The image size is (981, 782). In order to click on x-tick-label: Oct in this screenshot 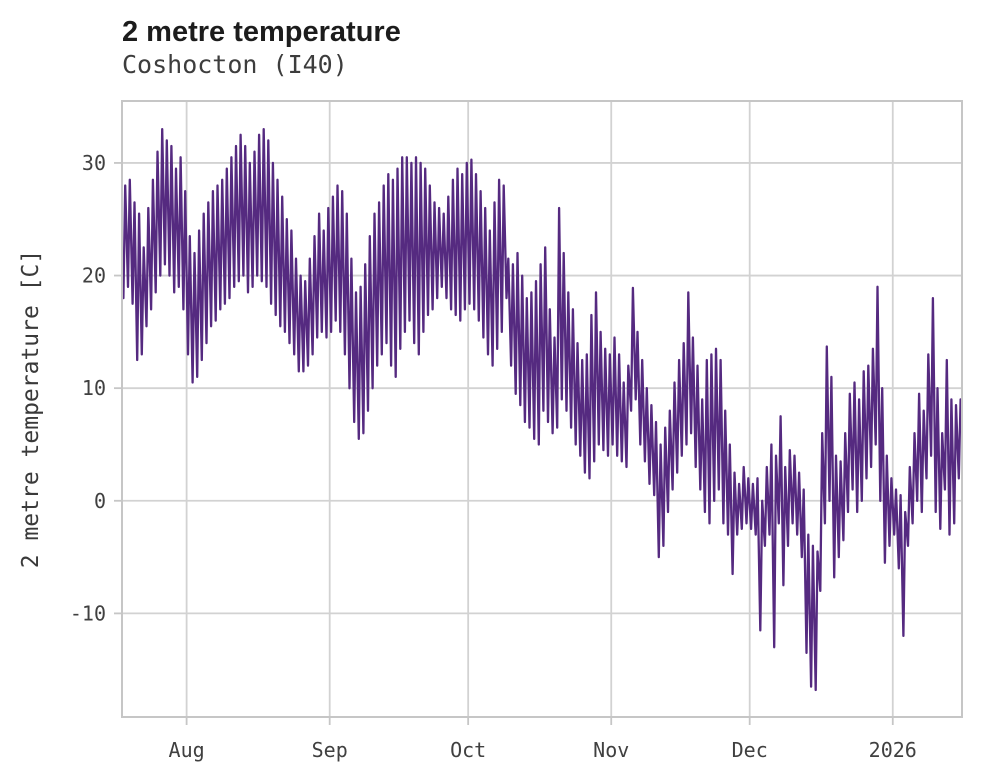, I will do `click(468, 750)`.